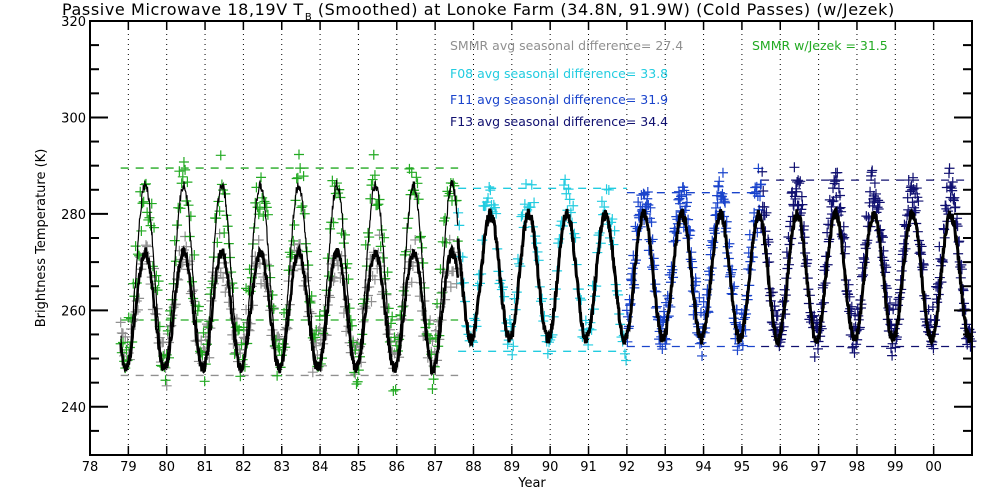 Image resolution: width=1000 pixels, height=500 pixels. Describe the element at coordinates (281, 467) in the screenshot. I see `x-tick-label: 83` at that location.